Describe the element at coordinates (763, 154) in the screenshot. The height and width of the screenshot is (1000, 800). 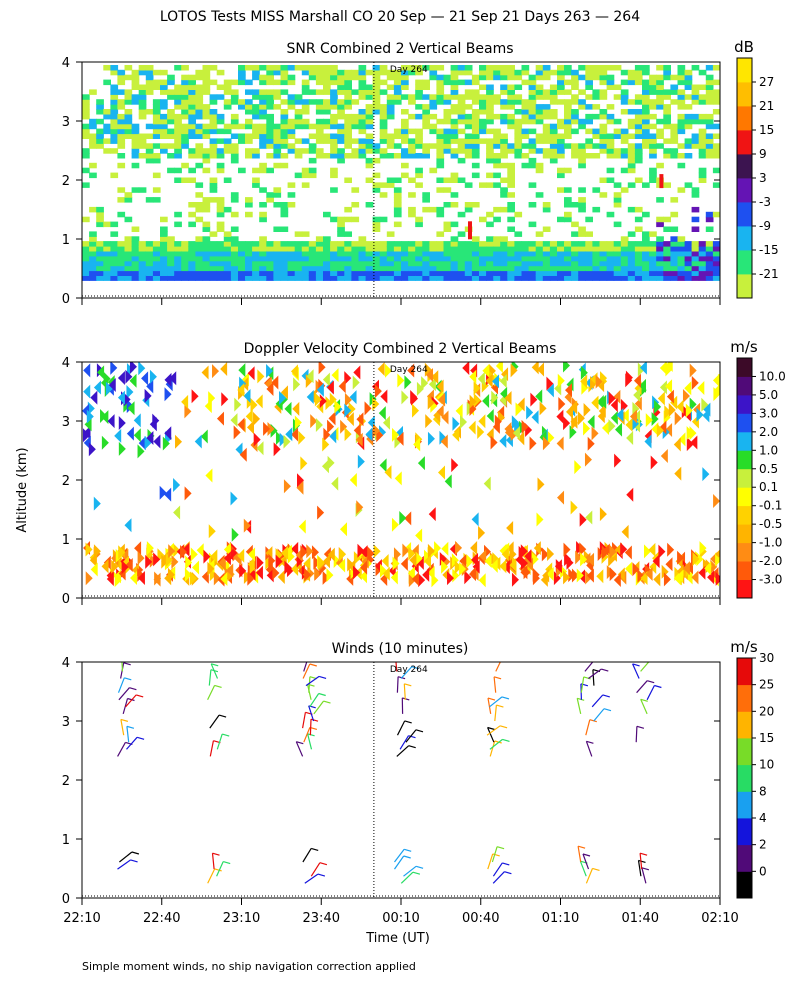
I see `colorbar-label: 9` at that location.